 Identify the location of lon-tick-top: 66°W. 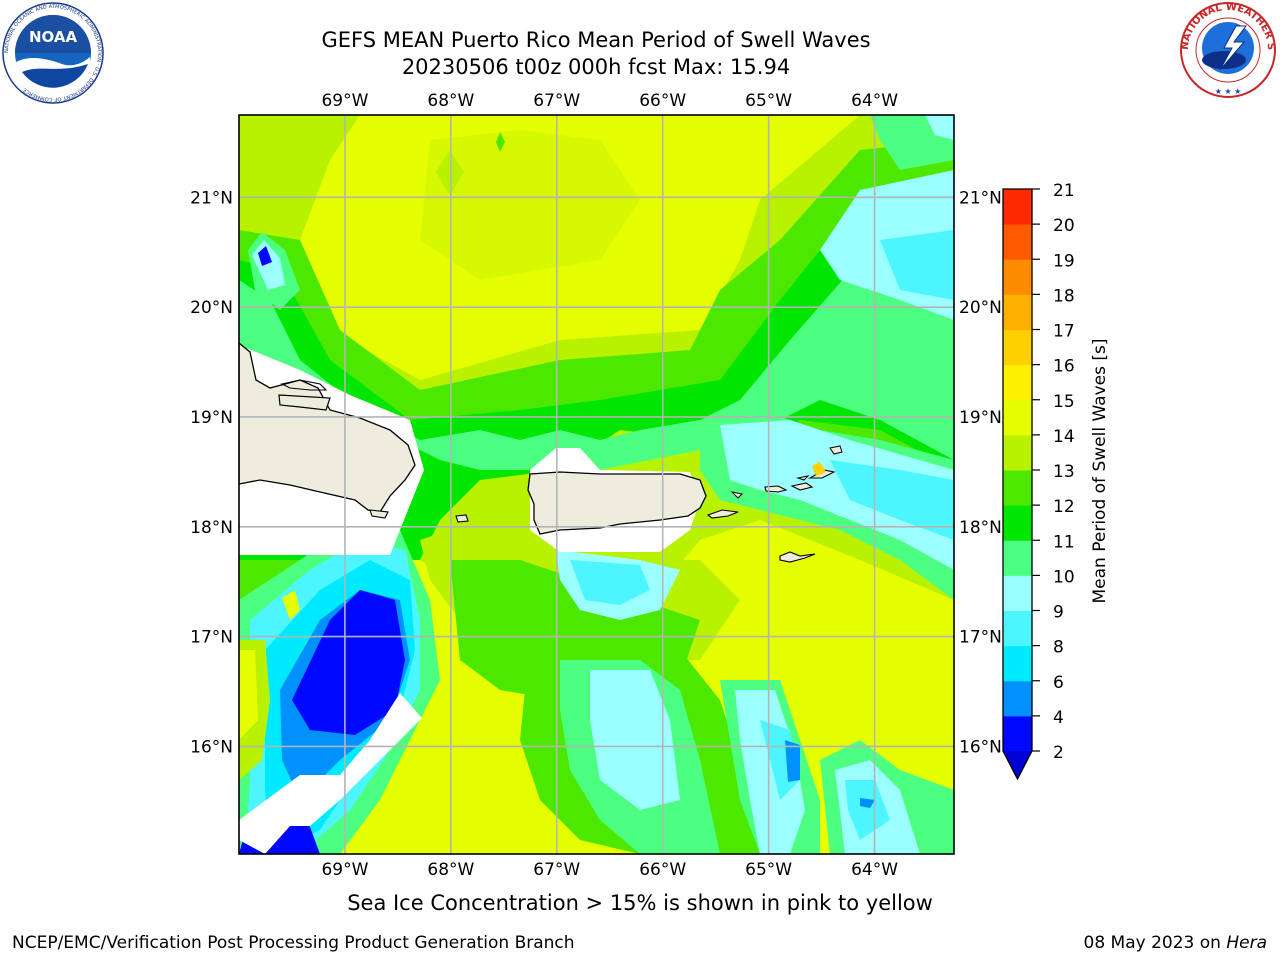
(662, 101).